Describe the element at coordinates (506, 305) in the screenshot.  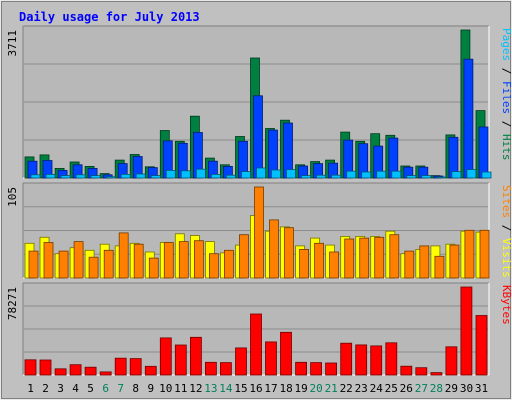
I see `legend-item: KBytes` at that location.